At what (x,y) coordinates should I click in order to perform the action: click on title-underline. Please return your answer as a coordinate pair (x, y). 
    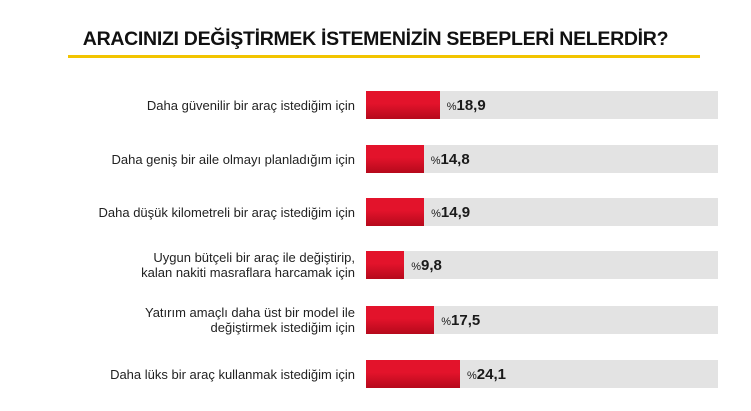
    Looking at the image, I should click on (384, 56).